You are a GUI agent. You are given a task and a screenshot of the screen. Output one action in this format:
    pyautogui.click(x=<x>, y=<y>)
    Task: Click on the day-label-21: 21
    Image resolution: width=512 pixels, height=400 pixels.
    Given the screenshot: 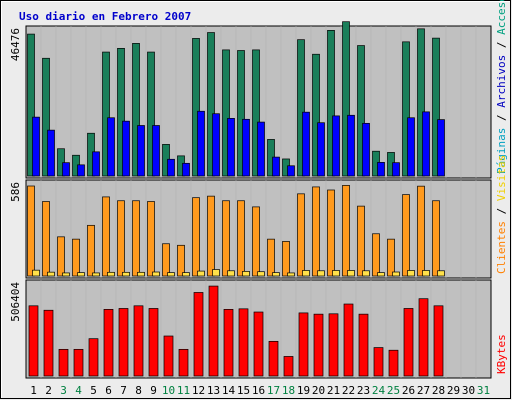 What is the action you would take?
    pyautogui.click(x=333, y=390)
    